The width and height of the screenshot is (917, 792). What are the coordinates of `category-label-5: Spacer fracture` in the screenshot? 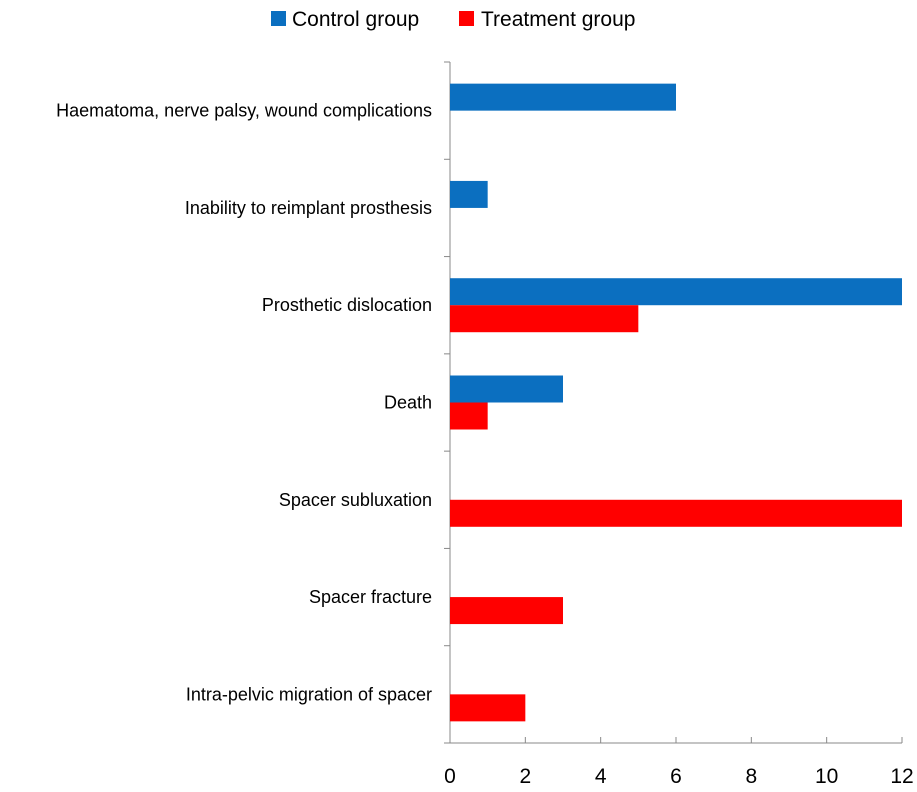 It's located at (370, 597).